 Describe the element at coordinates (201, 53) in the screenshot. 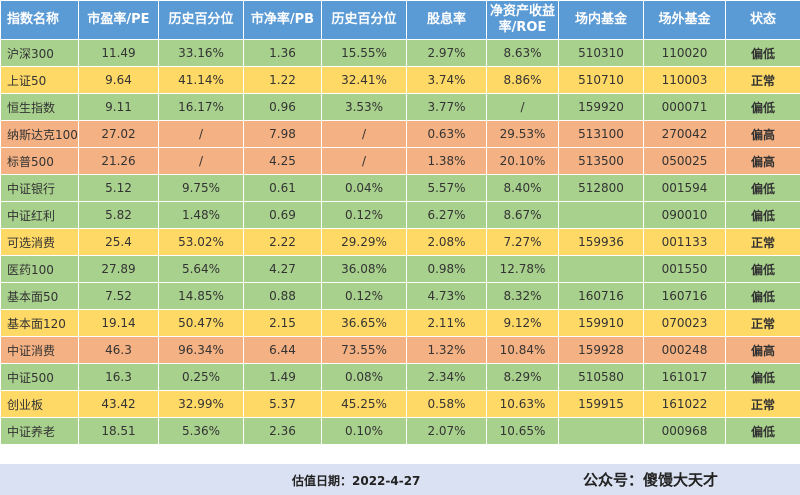

I see `cell-pe-percentile: 33.16%` at that location.